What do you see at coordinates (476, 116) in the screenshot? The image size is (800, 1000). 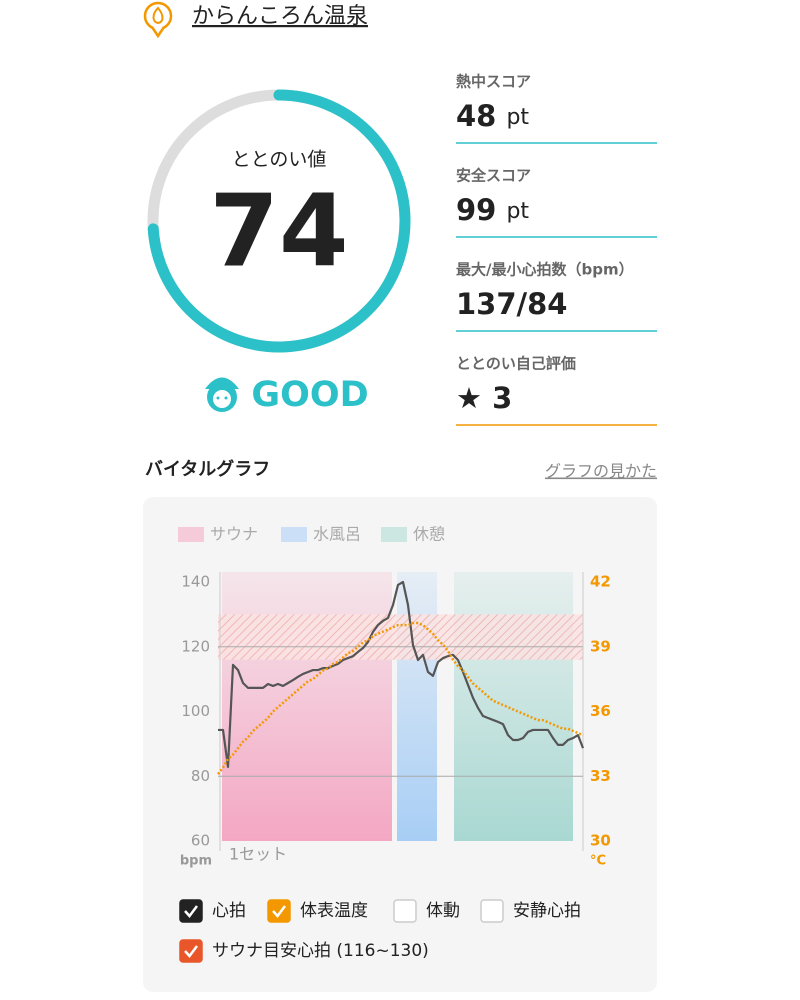 I see `score-number: 48` at bounding box center [476, 116].